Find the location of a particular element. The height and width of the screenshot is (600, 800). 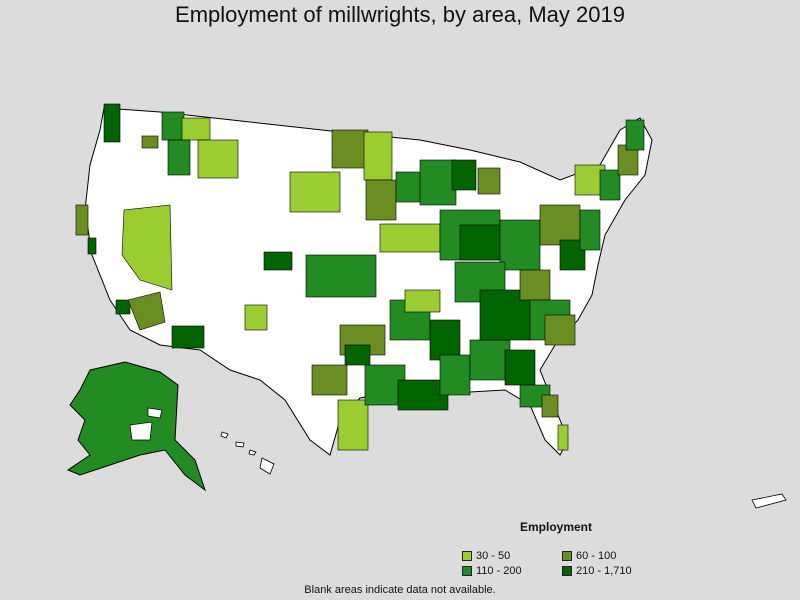

legend-item: 210 - 1,710 is located at coordinates (612, 570).